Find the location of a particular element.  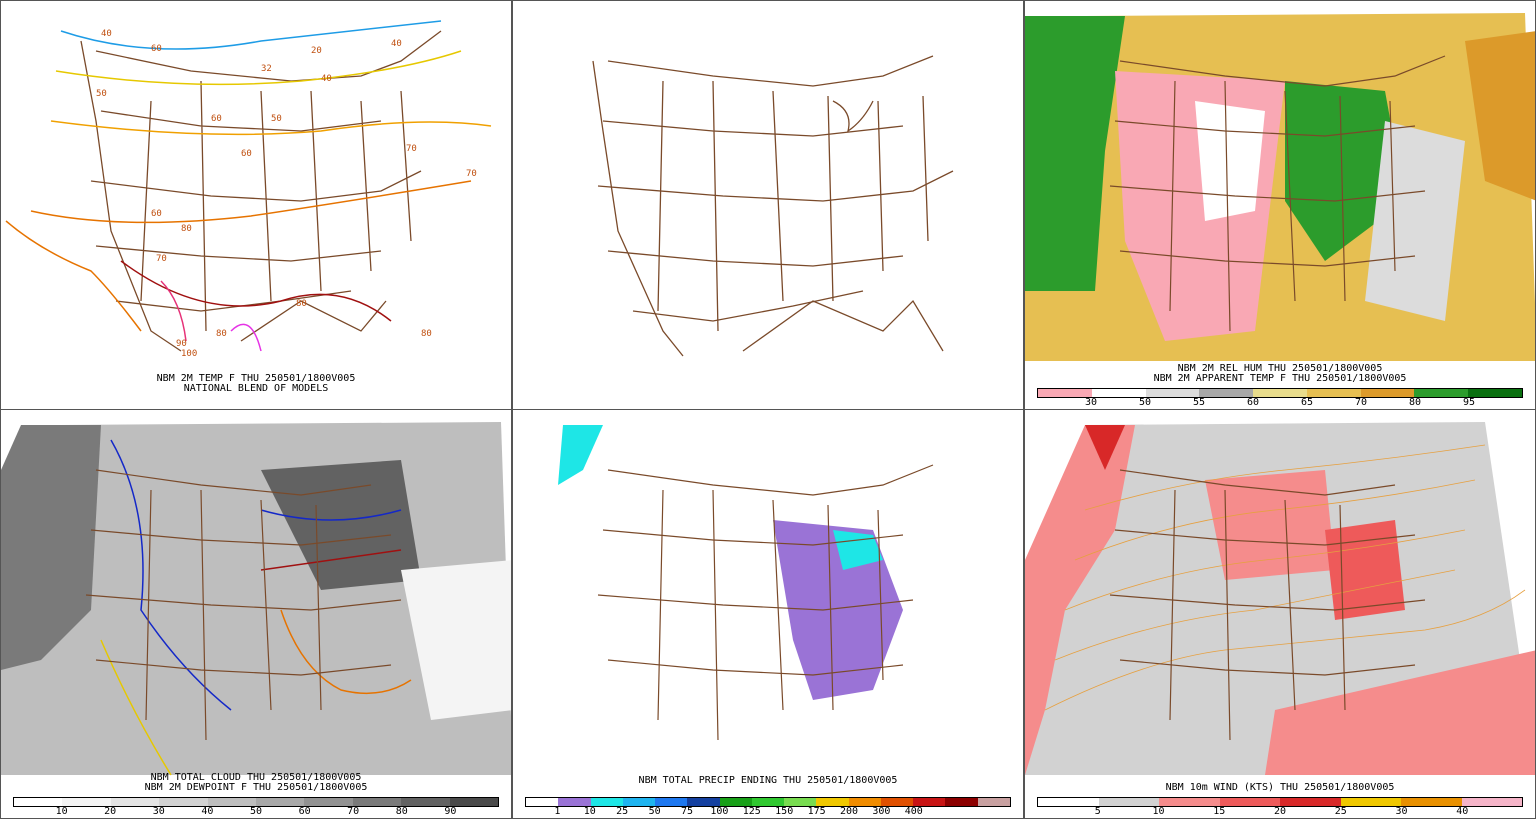

wind-central is located at coordinates (1270, 525).